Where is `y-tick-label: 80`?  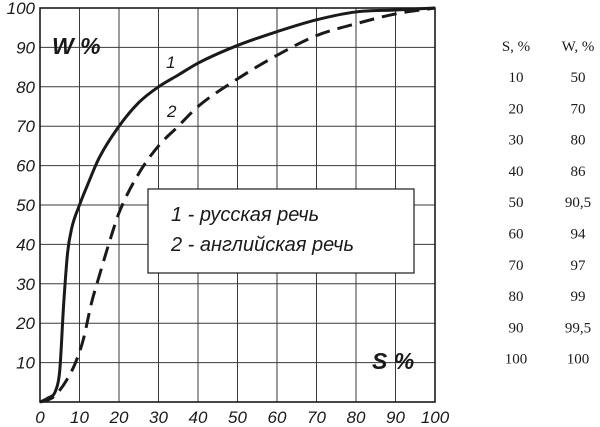
y-tick-label: 80 is located at coordinates (25, 87).